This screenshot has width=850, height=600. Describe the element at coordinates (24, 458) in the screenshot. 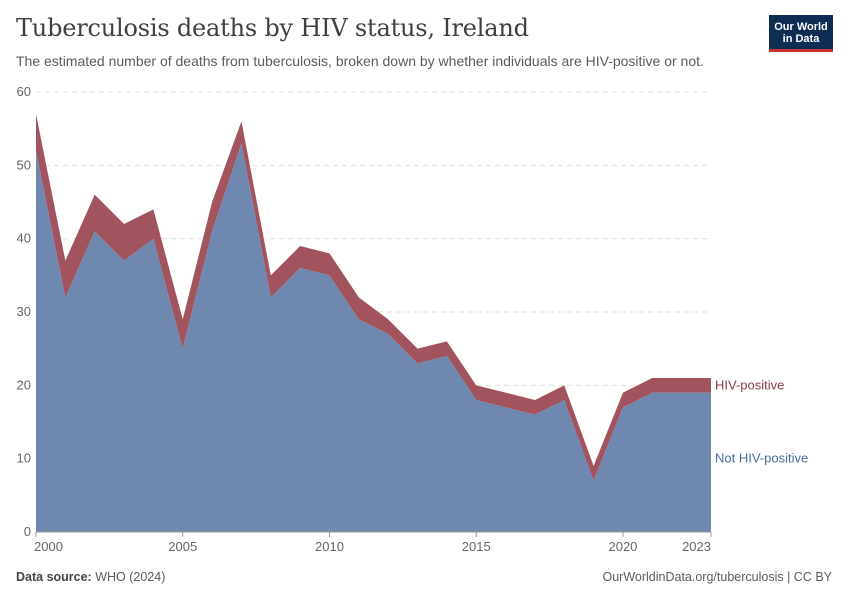

I see `y-tick-label-10: 10` at that location.